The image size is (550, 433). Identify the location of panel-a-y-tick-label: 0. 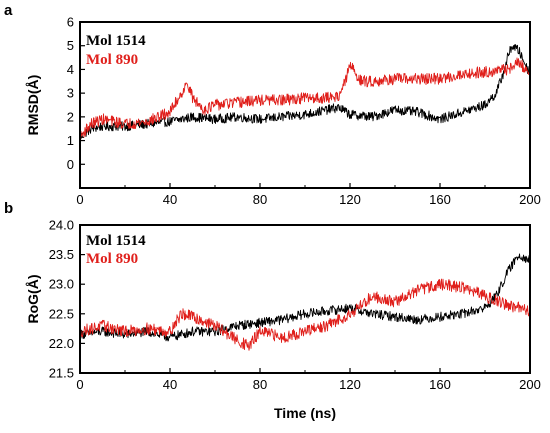
(70, 164).